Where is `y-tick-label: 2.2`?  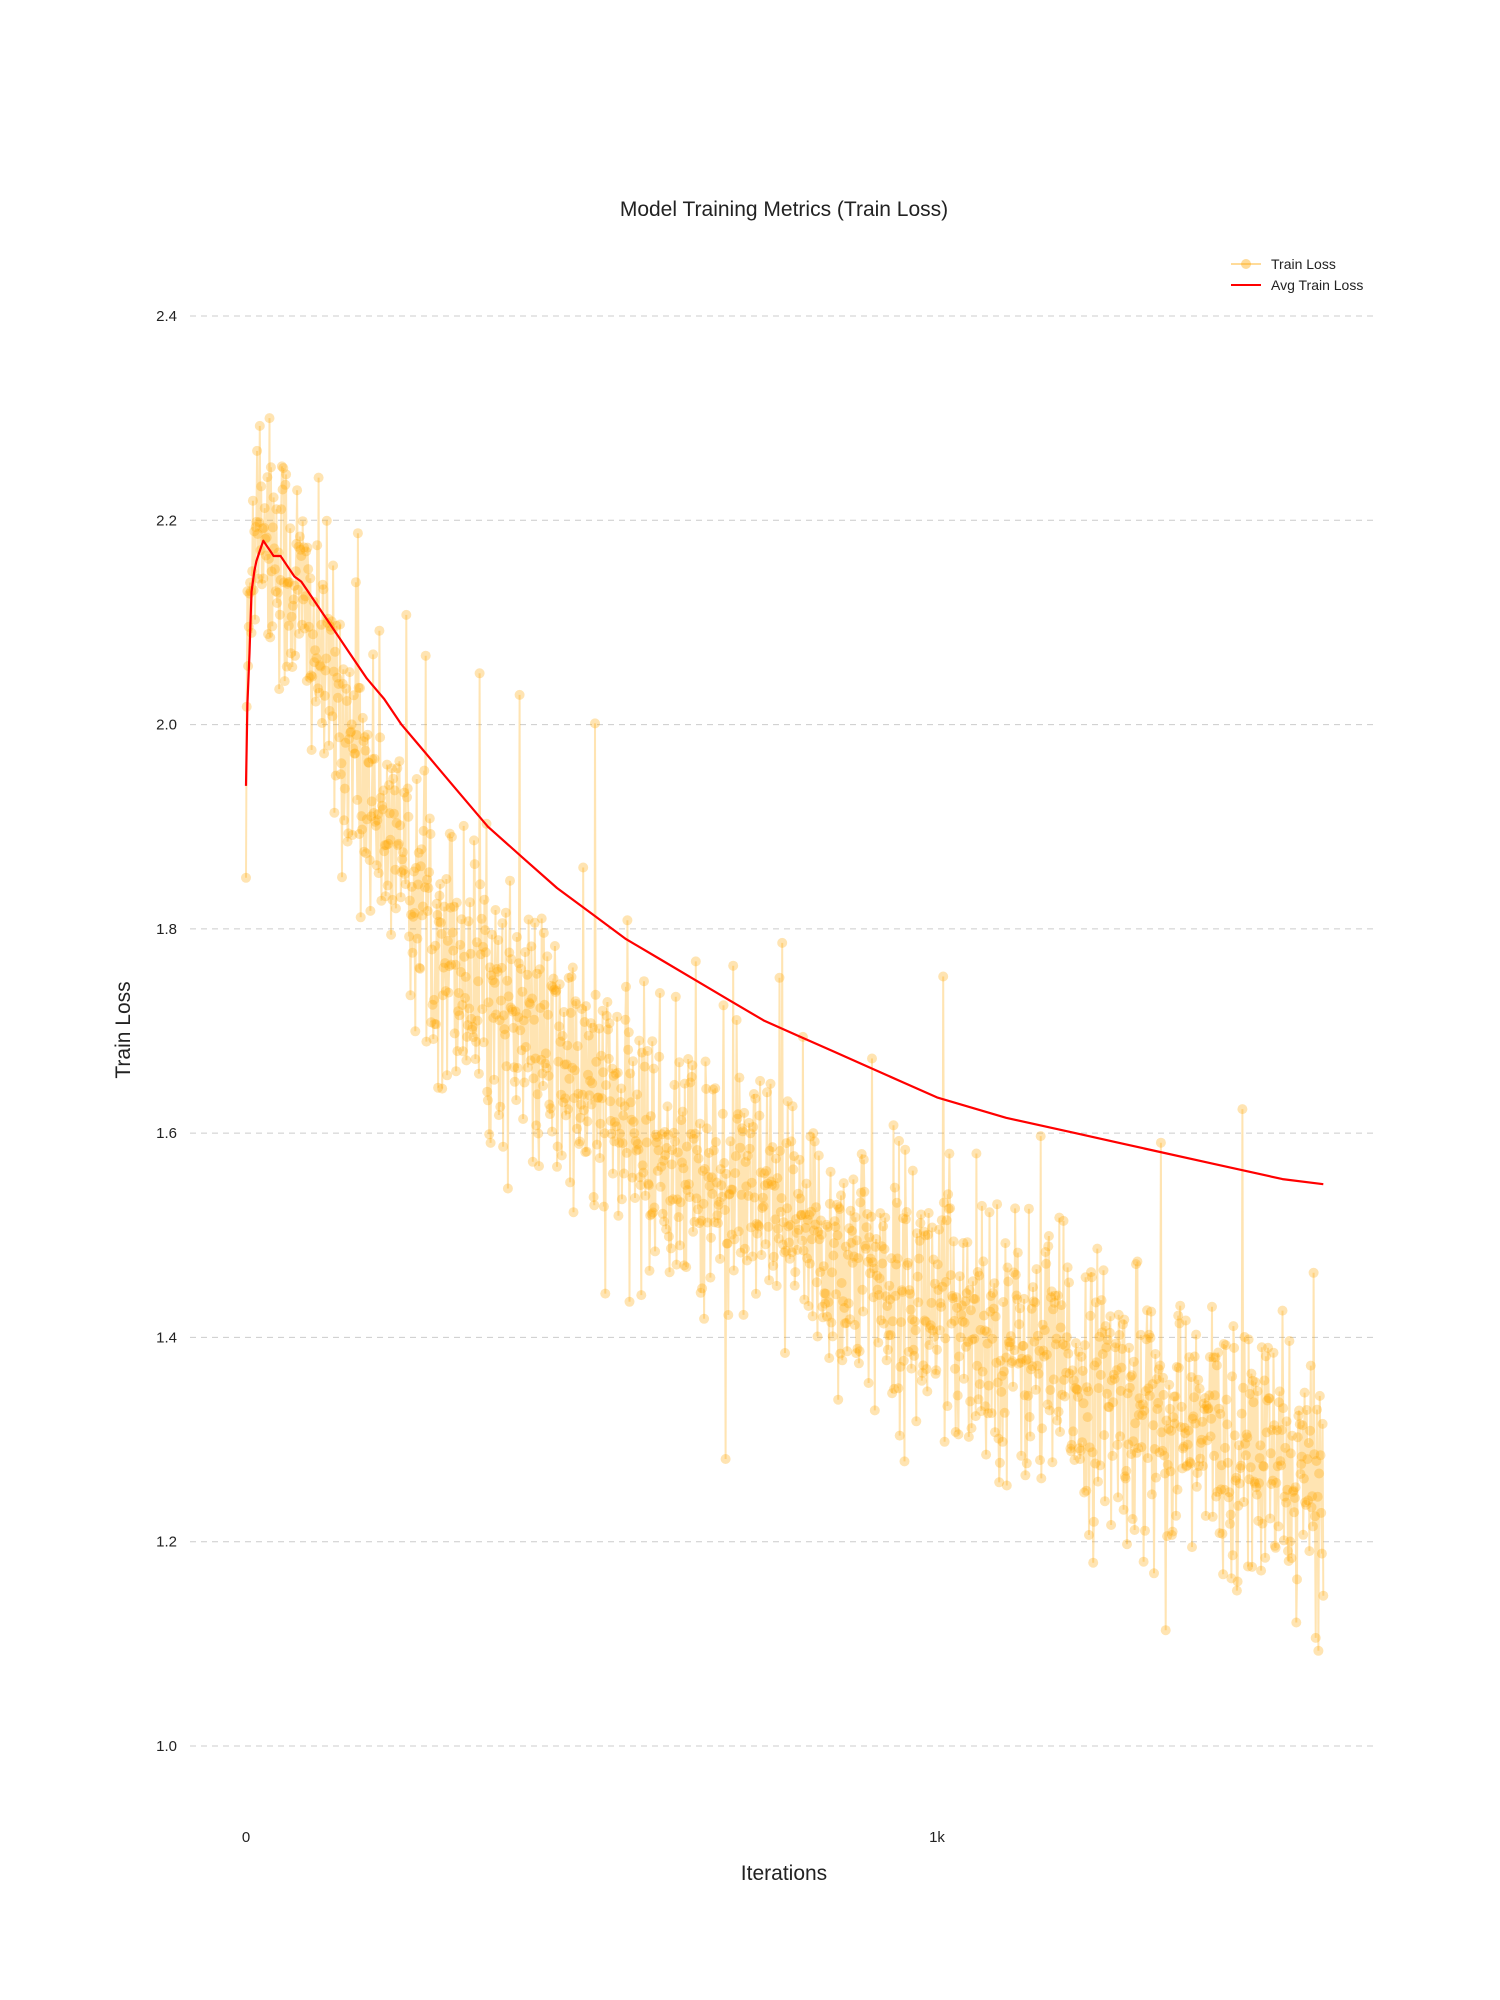 y-tick-label: 2.2 is located at coordinates (166, 520).